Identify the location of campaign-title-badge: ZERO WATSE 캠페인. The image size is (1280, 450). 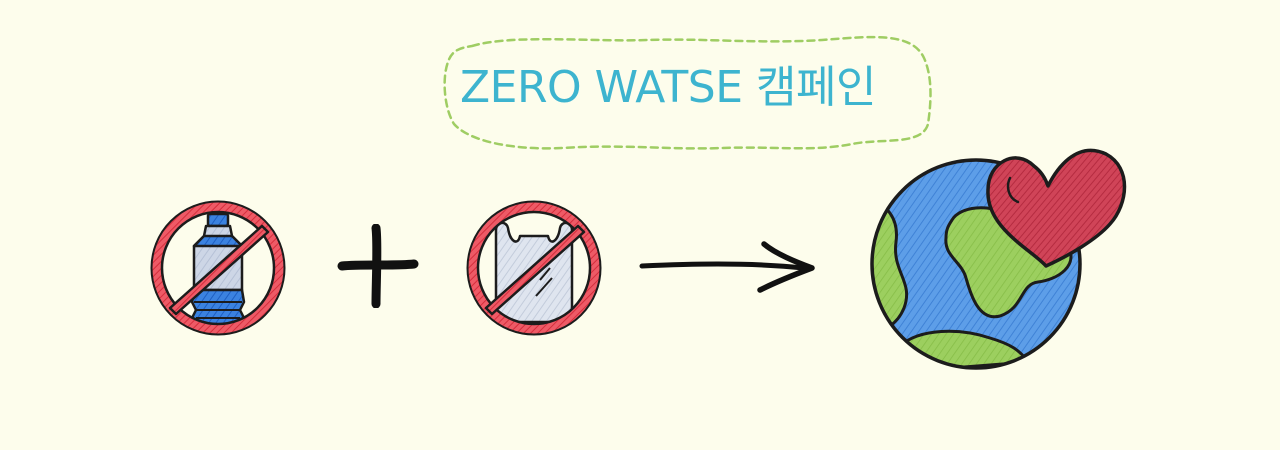
(688, 92).